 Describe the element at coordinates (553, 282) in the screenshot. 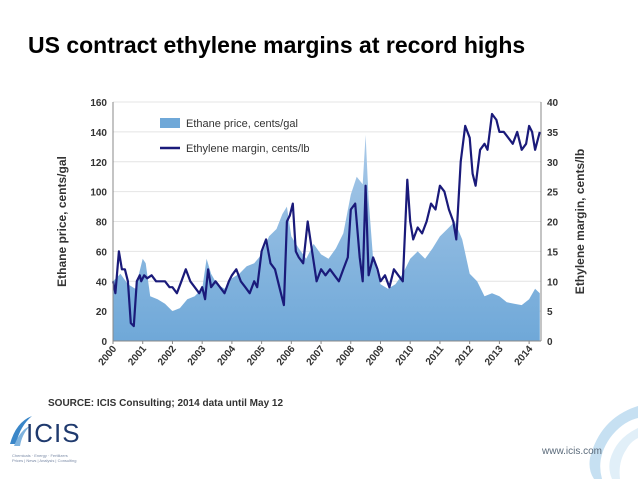

I see `right-tick-label: 10` at that location.